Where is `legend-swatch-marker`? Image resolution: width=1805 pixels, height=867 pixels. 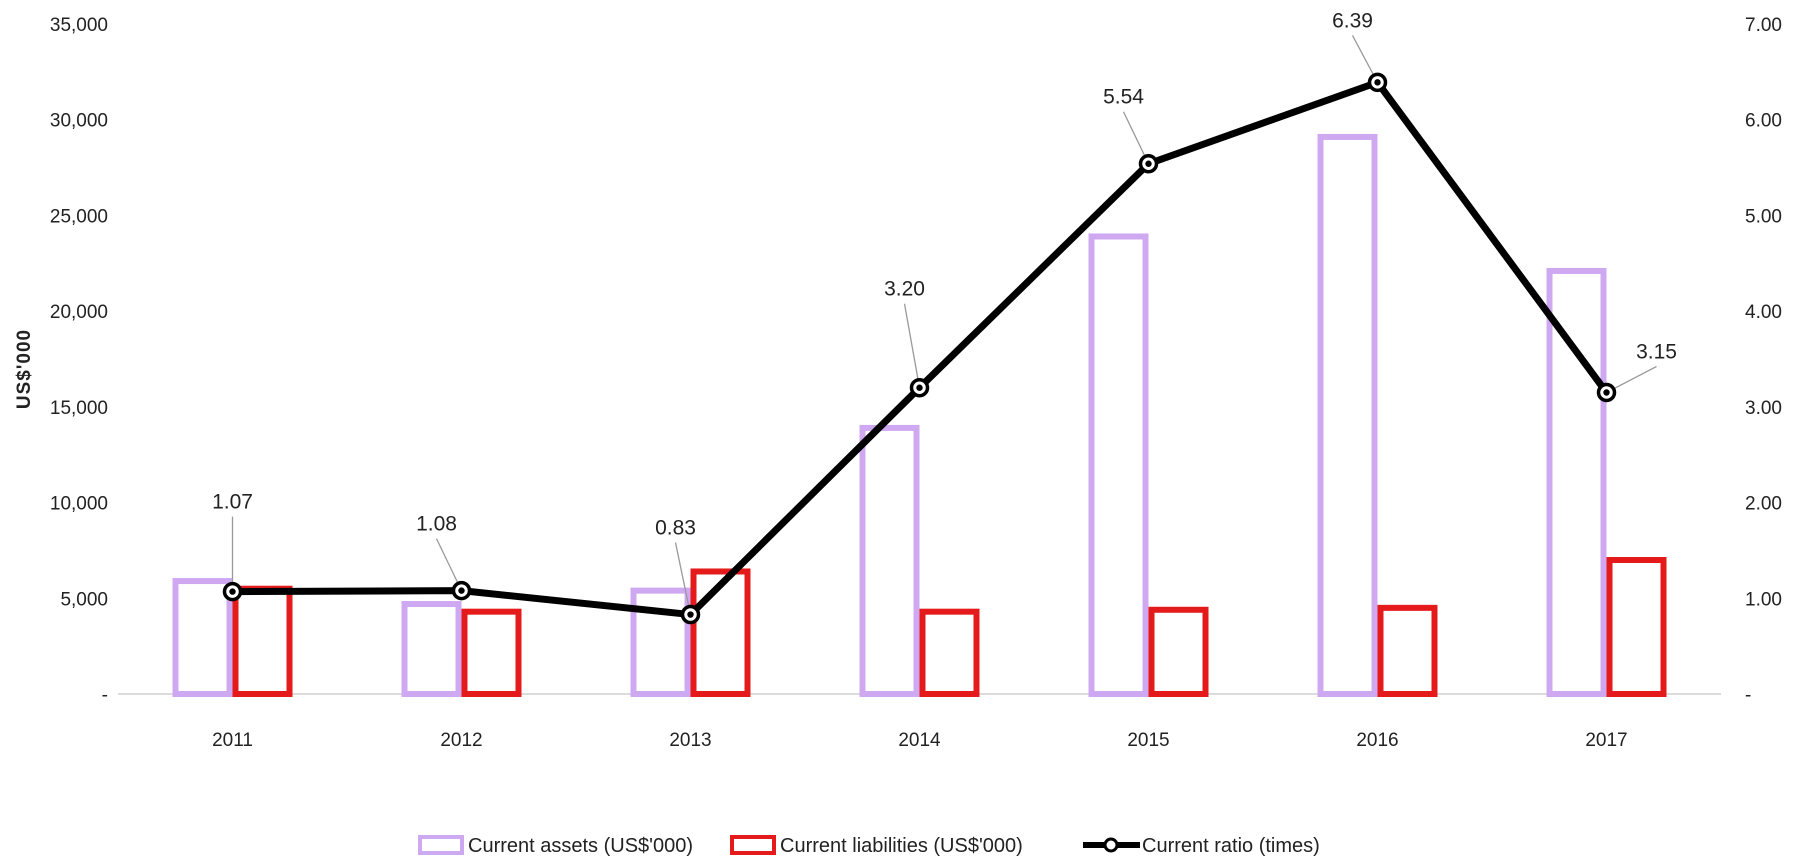
legend-swatch-marker is located at coordinates (1111, 845).